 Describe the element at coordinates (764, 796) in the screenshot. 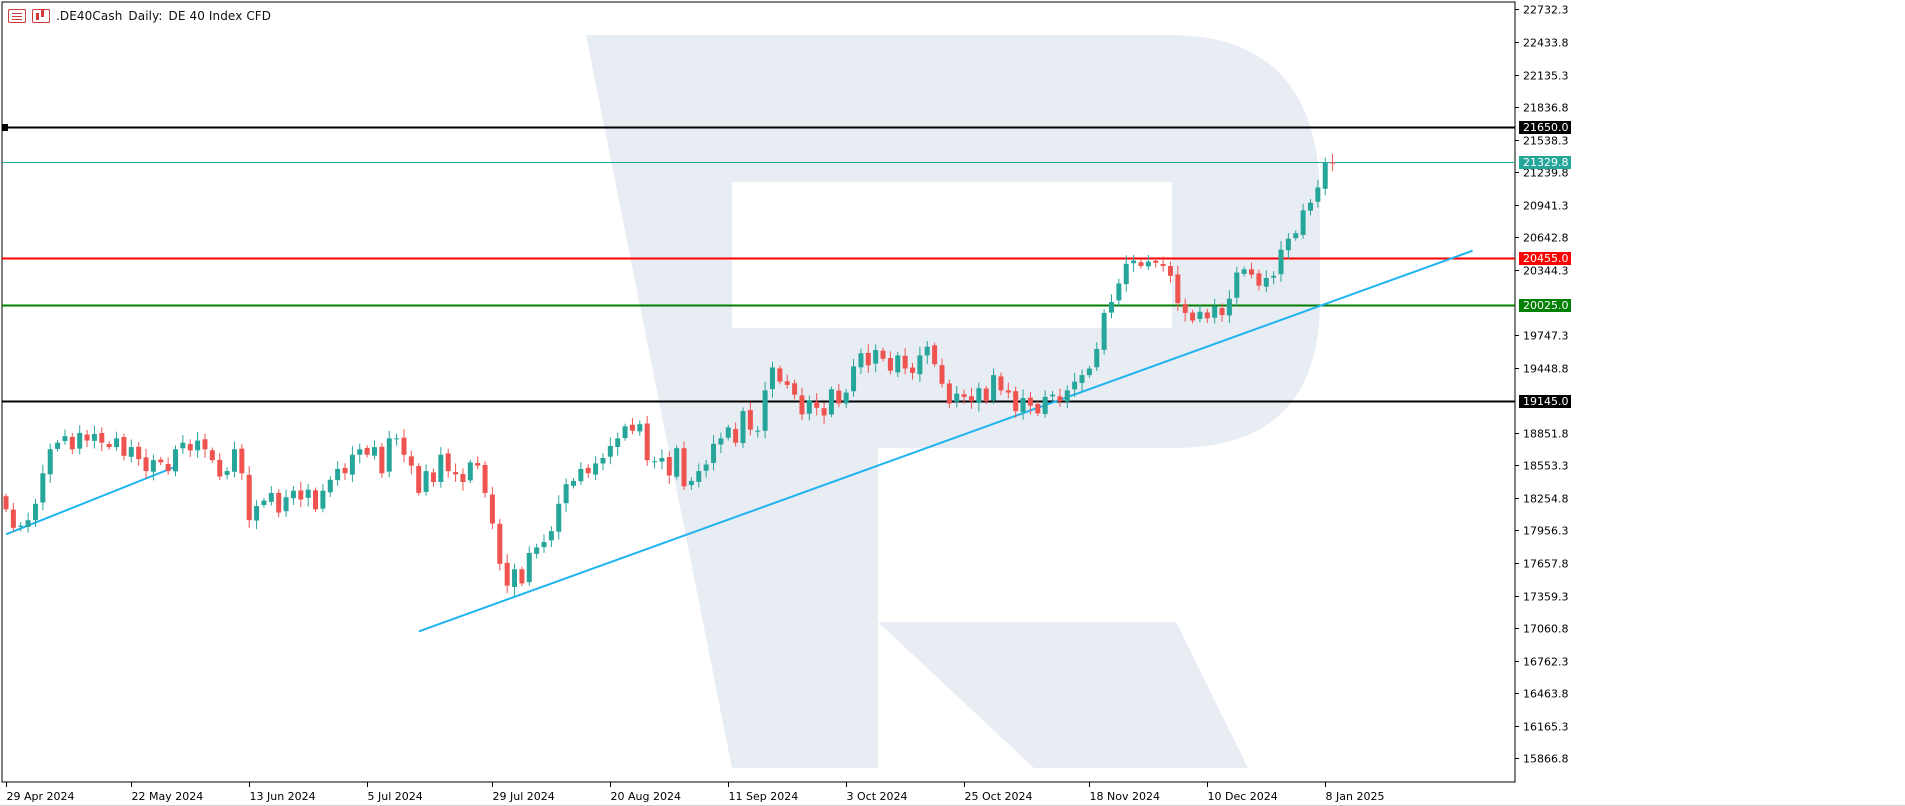

I see `x-tick-label-6: 11 Sep 2024` at that location.